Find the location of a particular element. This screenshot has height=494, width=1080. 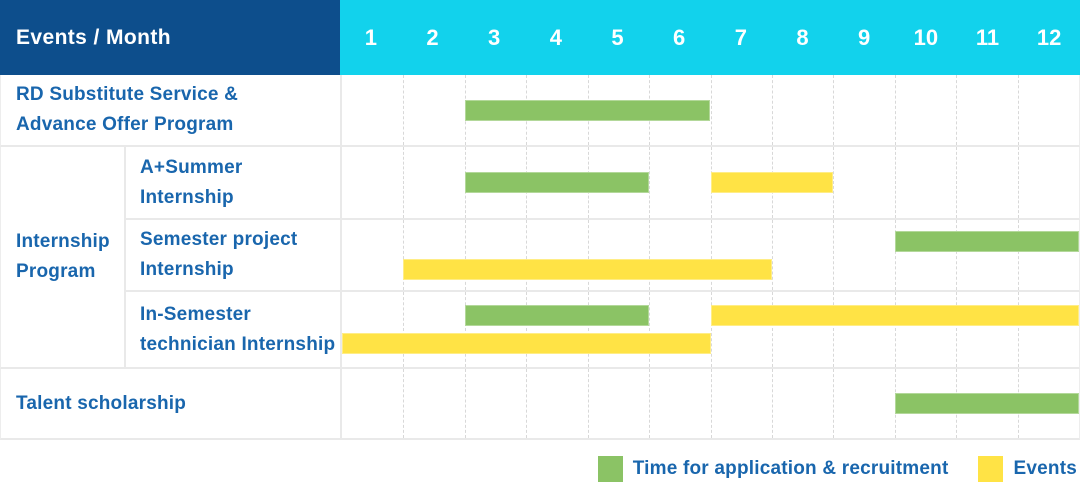

corner-header: Events / Month is located at coordinates (170, 37).